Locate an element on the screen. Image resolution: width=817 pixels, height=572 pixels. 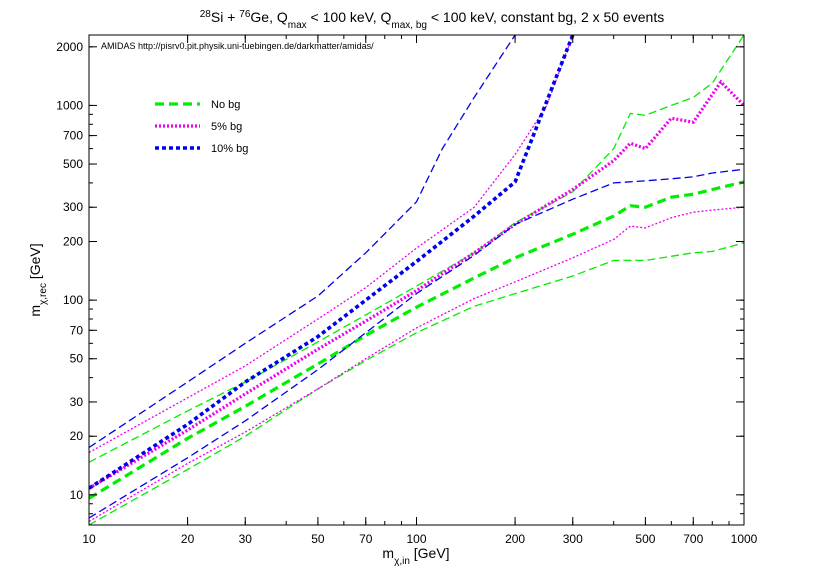
x-axis-label-part-0: m is located at coordinates (388, 553).